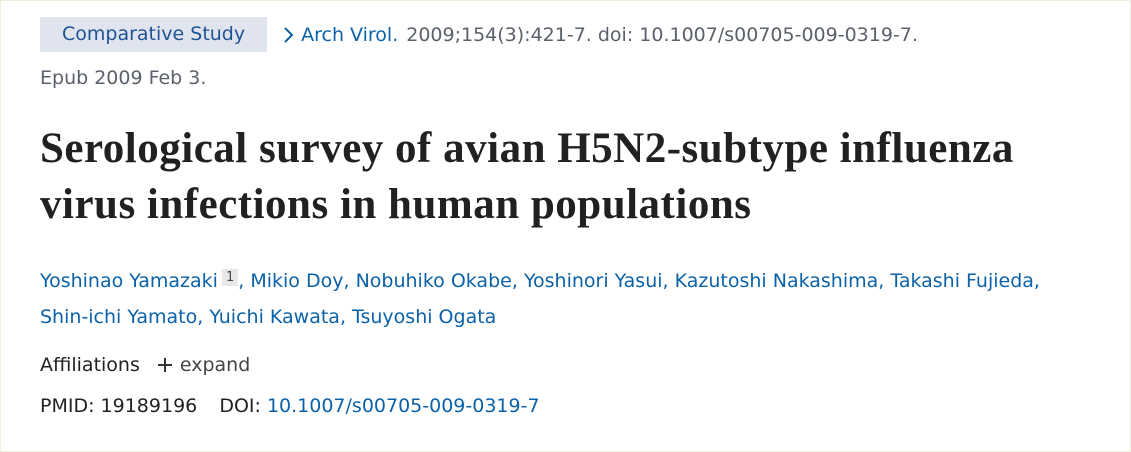 The height and width of the screenshot is (452, 1131). What do you see at coordinates (215, 365) in the screenshot?
I see `expand-toggle: expand` at bounding box center [215, 365].